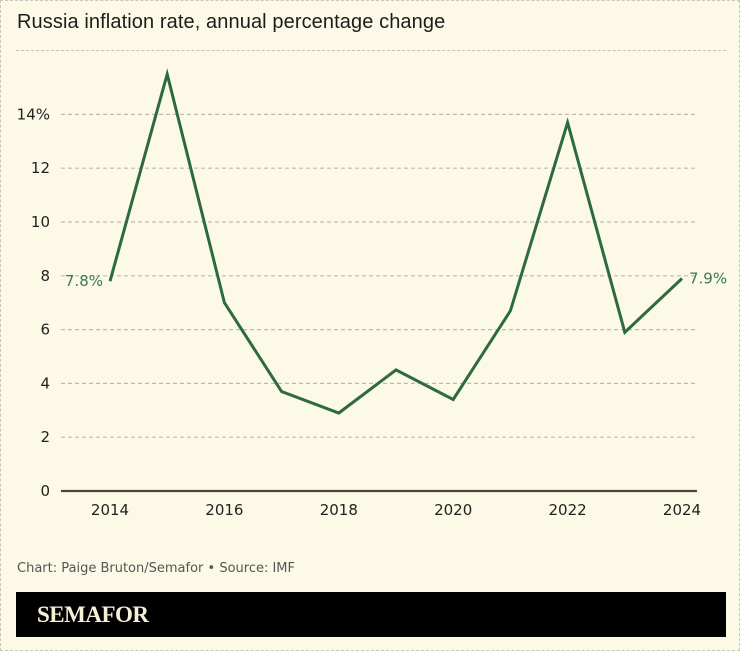 The image size is (740, 651). What do you see at coordinates (45, 491) in the screenshot?
I see `y-tick-label: 0` at bounding box center [45, 491].